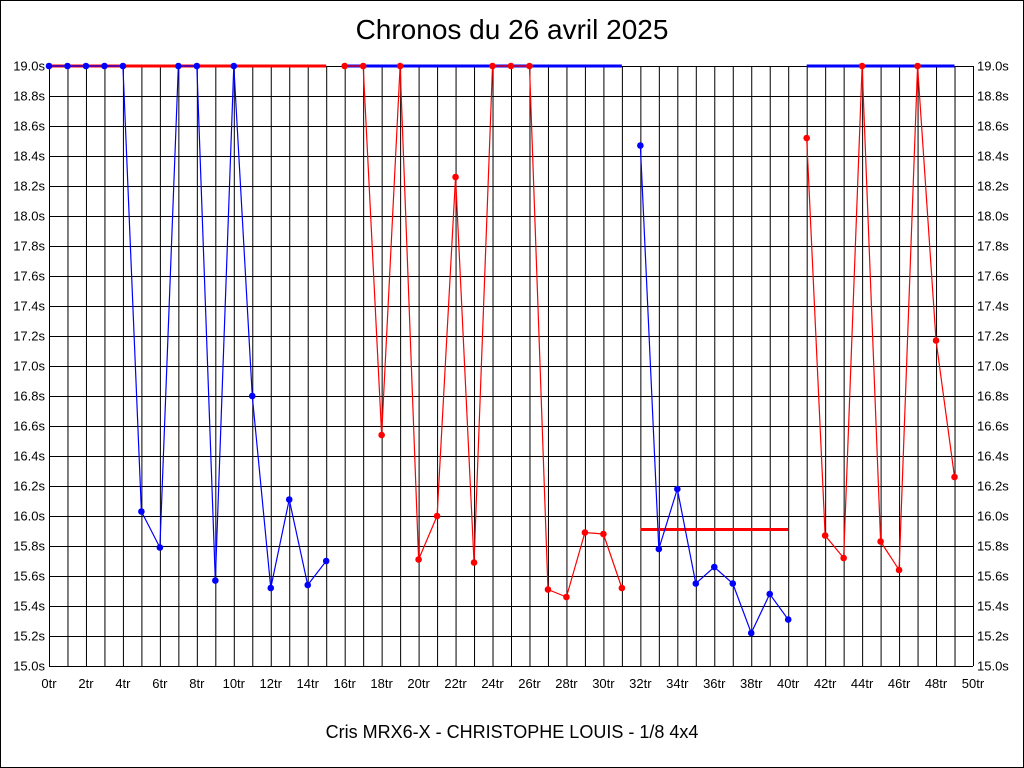 Image resolution: width=1024 pixels, height=768 pixels. Describe the element at coordinates (197, 683) in the screenshot. I see `x-tick-label: 8tr` at that location.